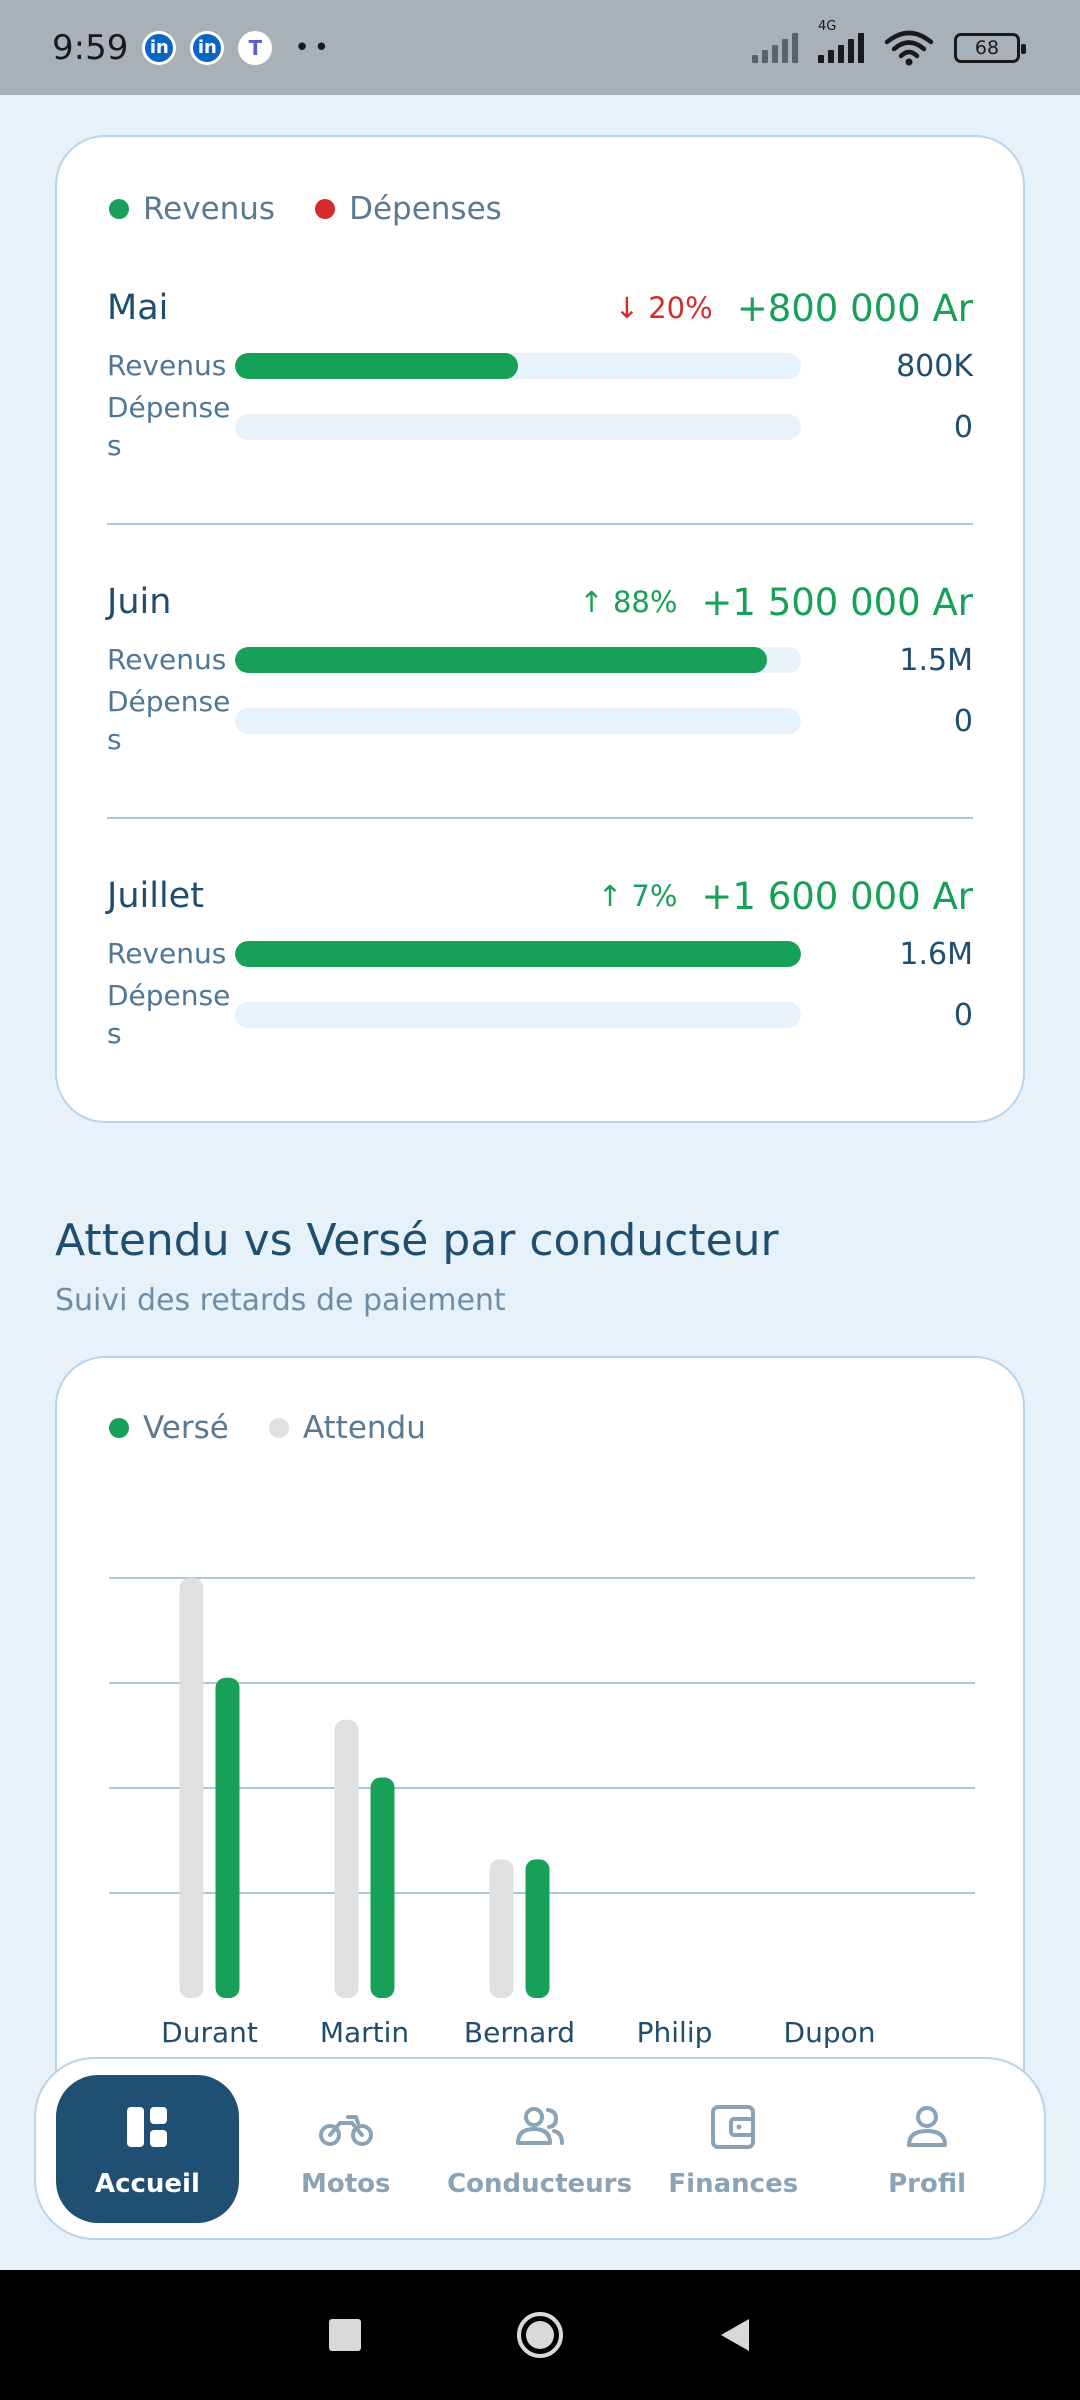 This screenshot has width=1080, height=2400. I want to click on month-total: +1 600 000 Ar, so click(837, 896).